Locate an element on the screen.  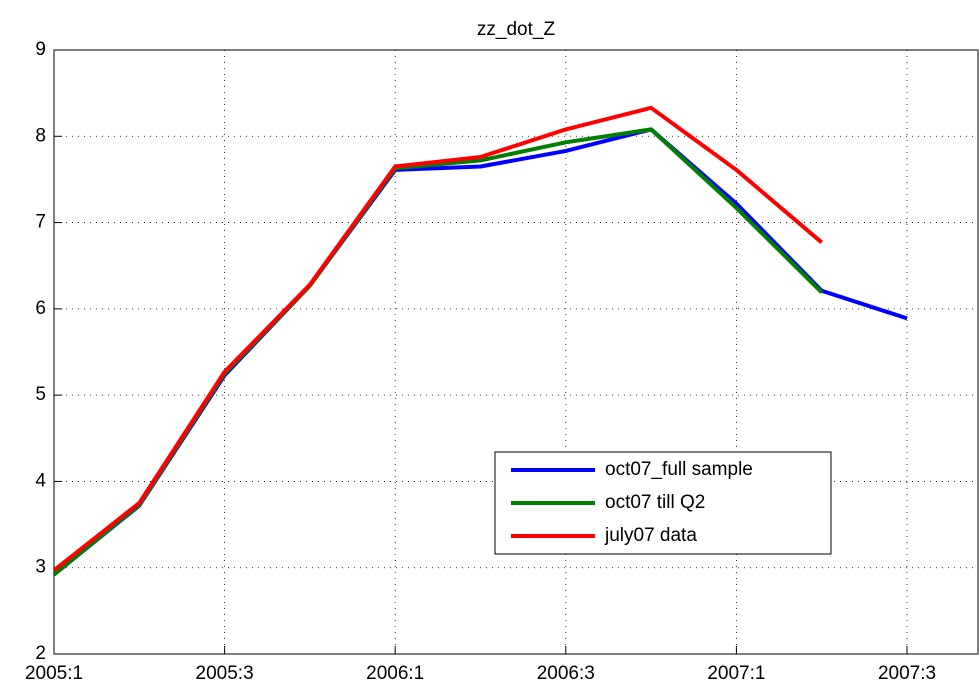
x-tick-label: 2006:1 is located at coordinates (395, 673).